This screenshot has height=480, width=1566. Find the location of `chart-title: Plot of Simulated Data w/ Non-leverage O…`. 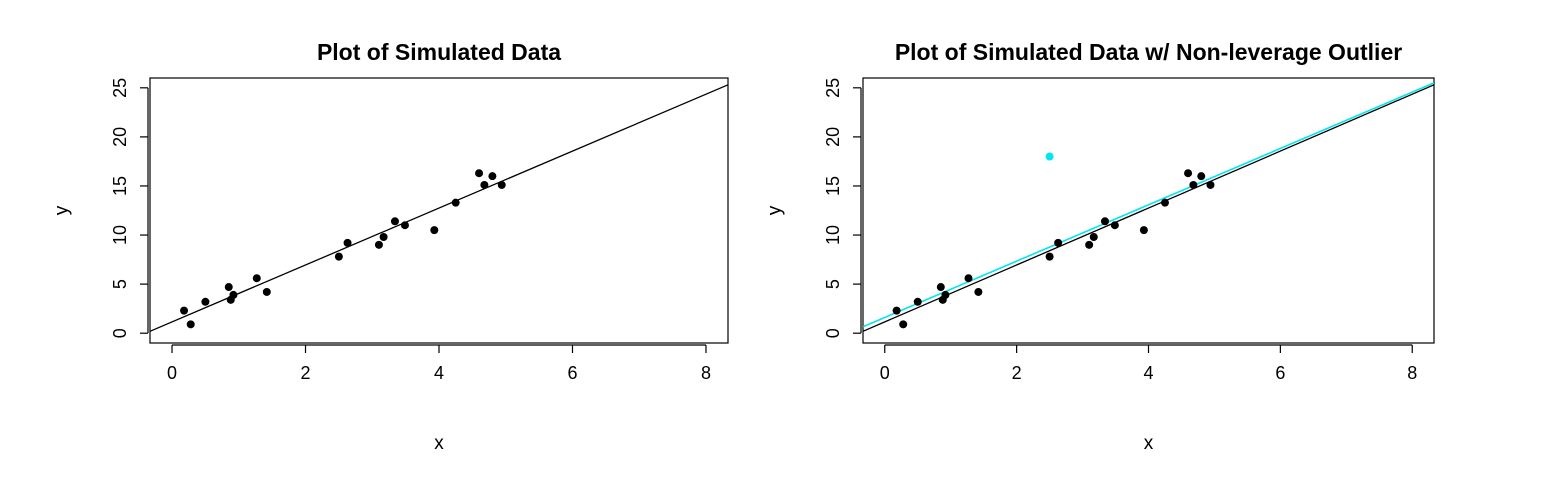

chart-title: Plot of Simulated Data w/ Non-leverage O… is located at coordinates (1148, 52).